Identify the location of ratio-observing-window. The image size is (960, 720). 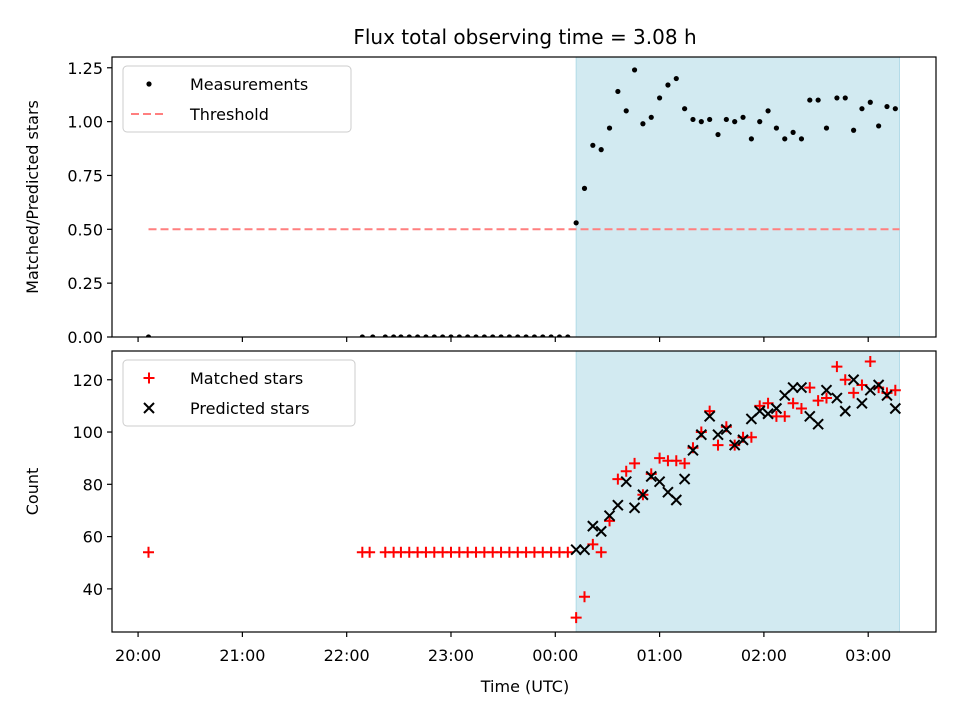
(737, 197).